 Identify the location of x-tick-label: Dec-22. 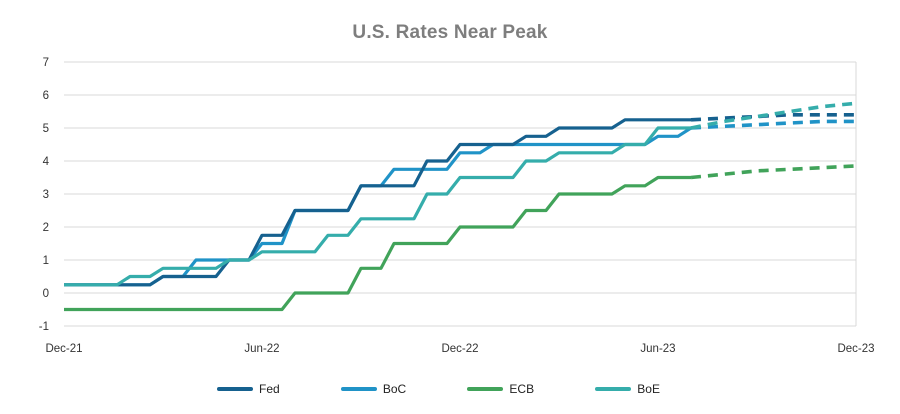
(459, 349).